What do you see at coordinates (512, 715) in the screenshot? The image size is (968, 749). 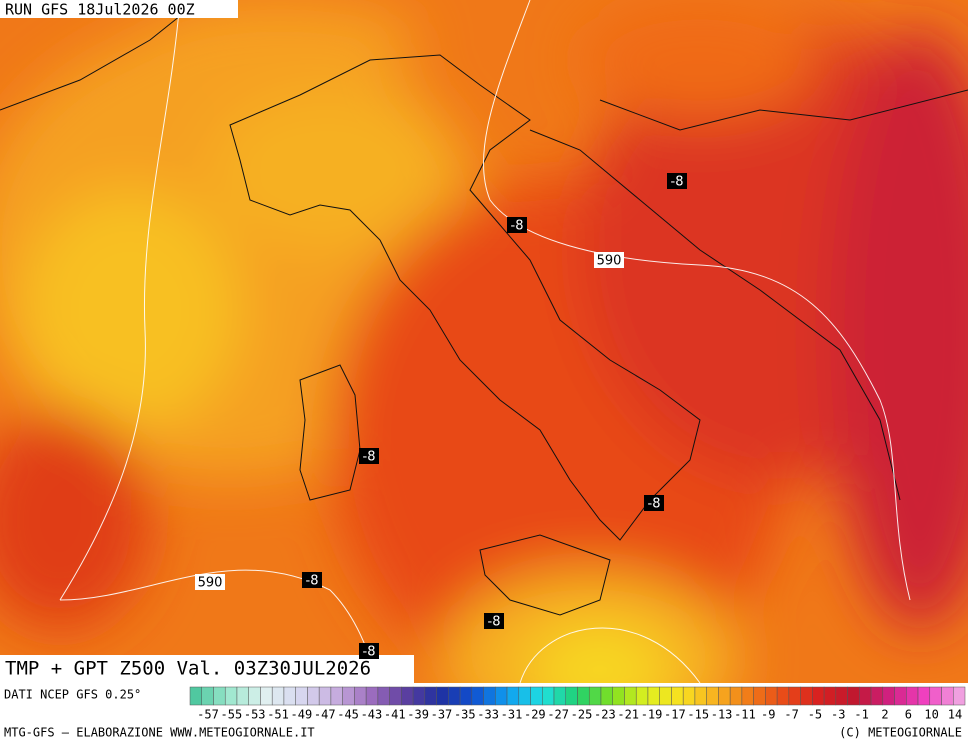 I see `colorbar-label: -31` at bounding box center [512, 715].